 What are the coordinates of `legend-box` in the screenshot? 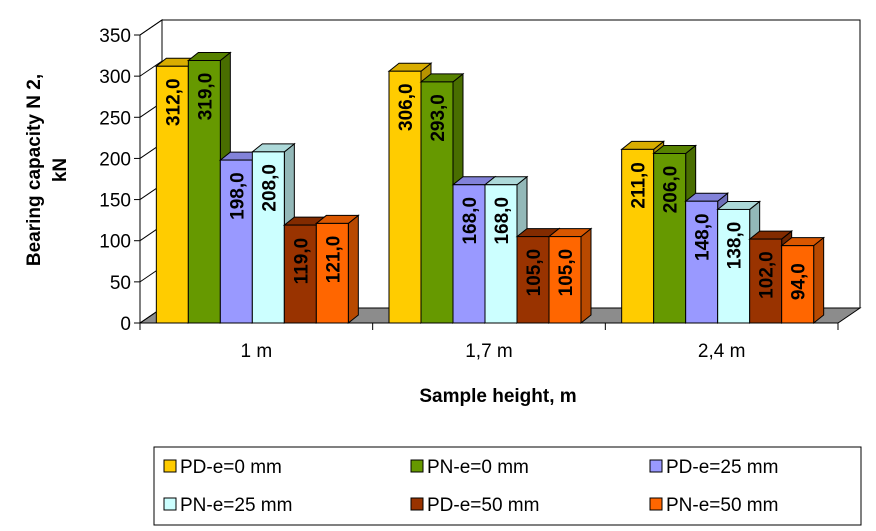 It's located at (507, 486).